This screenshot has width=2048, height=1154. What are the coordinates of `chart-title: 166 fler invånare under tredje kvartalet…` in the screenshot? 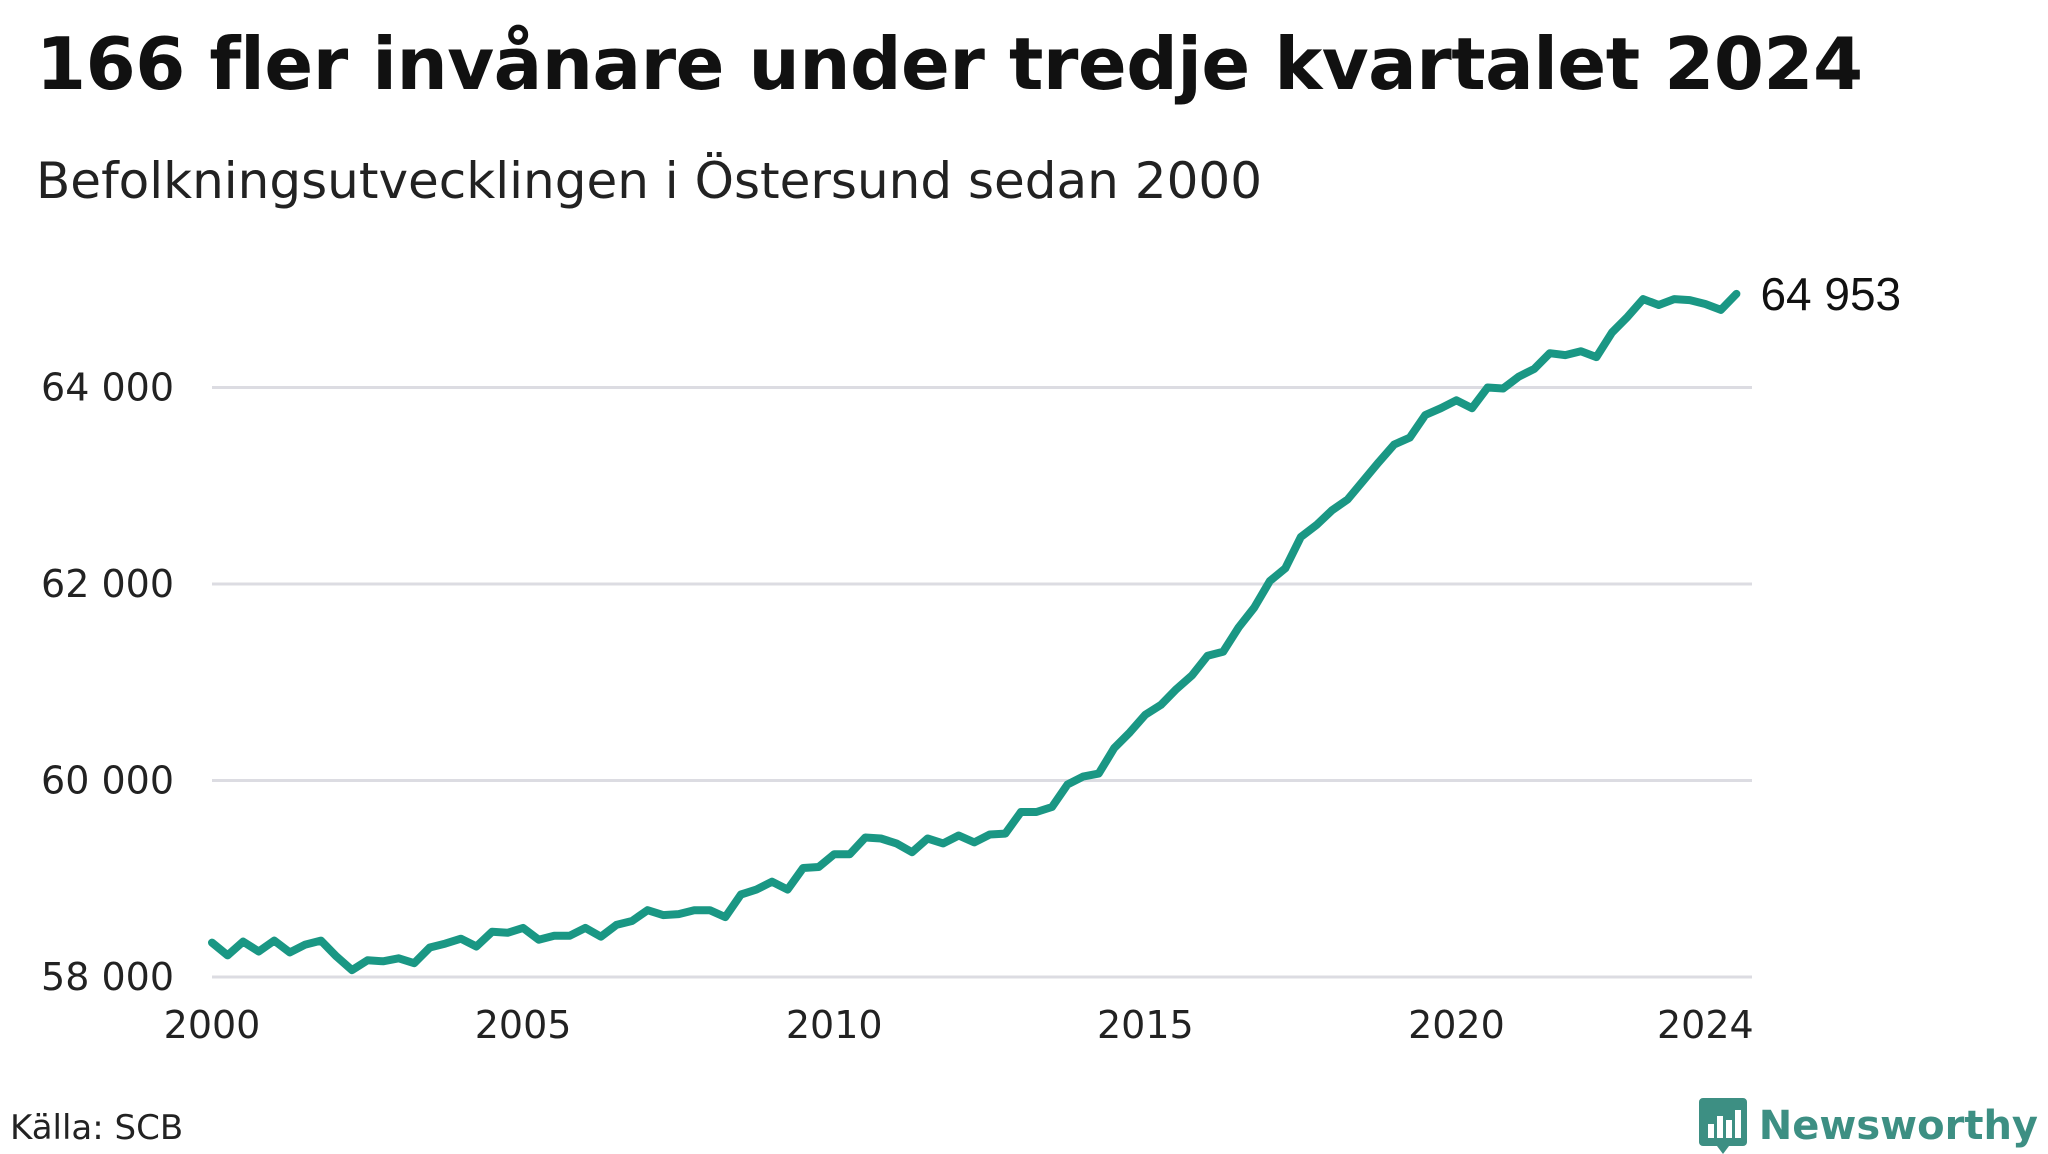 It's located at (949, 64).